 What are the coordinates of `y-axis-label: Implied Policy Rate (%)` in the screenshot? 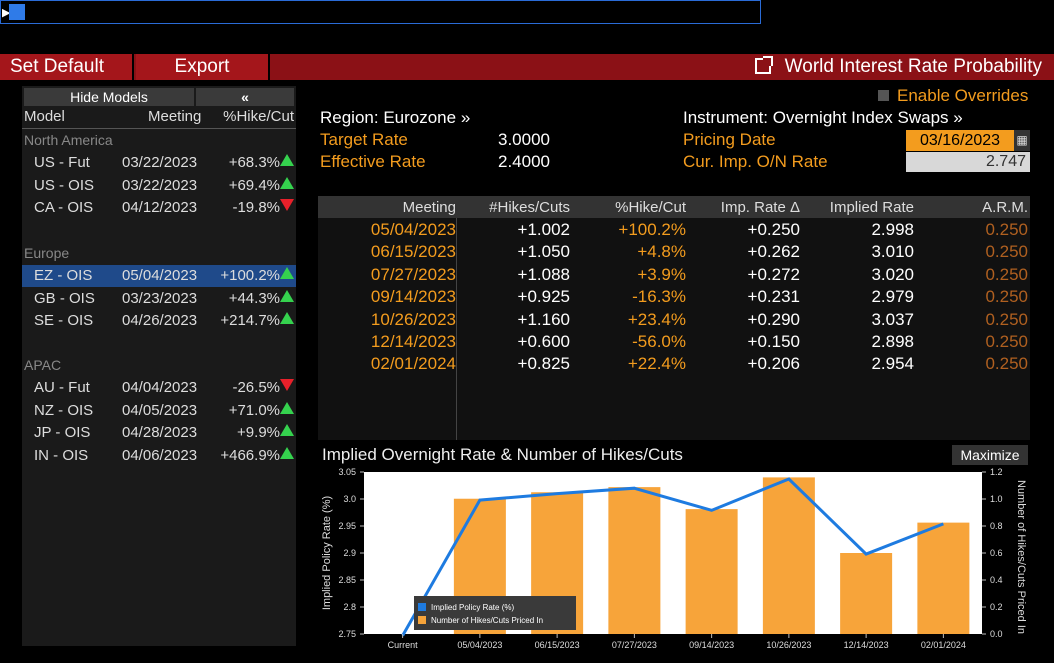 It's located at (327, 553).